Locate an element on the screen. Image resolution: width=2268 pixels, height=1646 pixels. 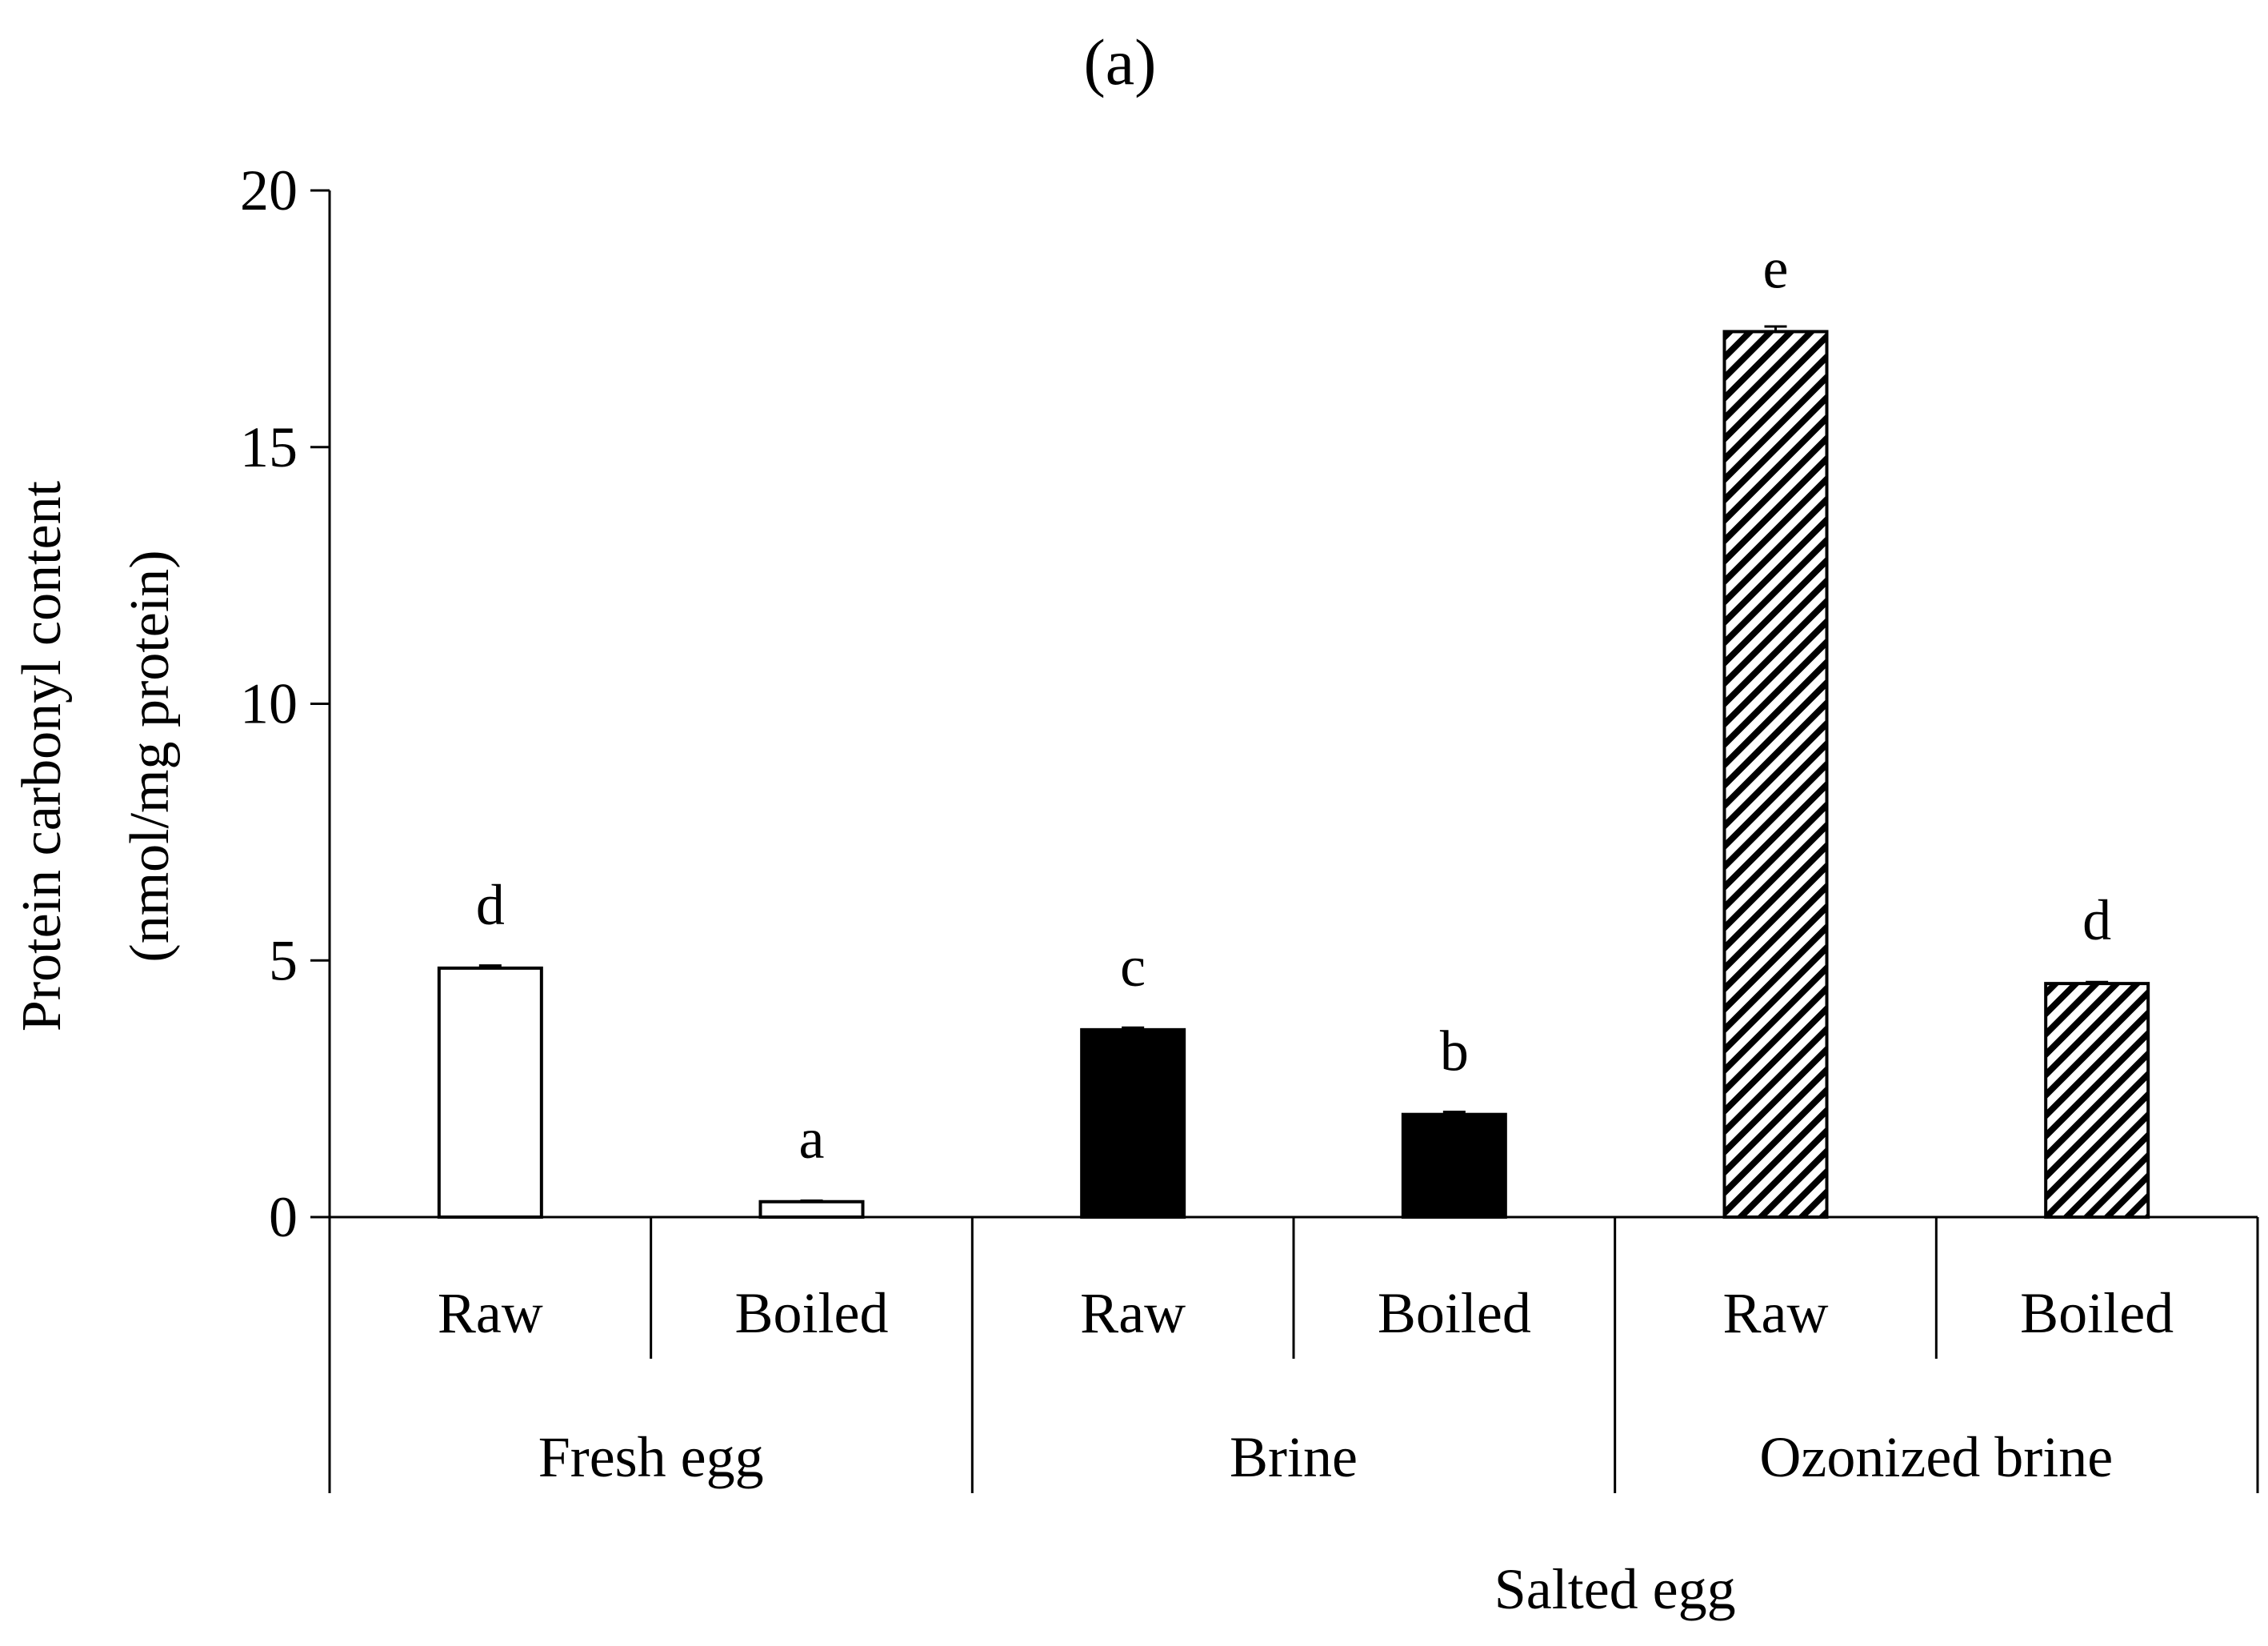
y-axis-label-line2: (nmol/mg protein) is located at coordinates (150, 756).